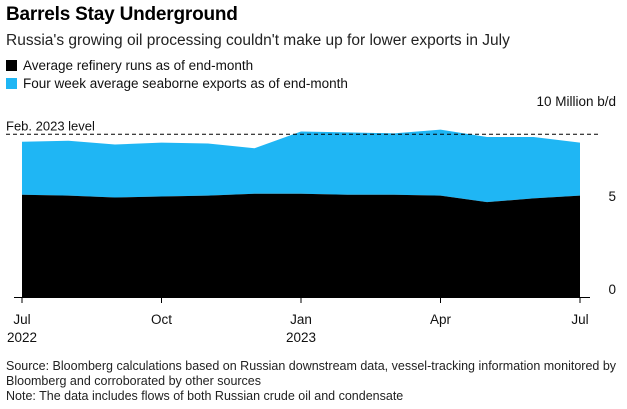 The width and height of the screenshot is (627, 409). Describe the element at coordinates (50, 125) in the screenshot. I see `reference-line-label: Feb. 2023 level` at that location.